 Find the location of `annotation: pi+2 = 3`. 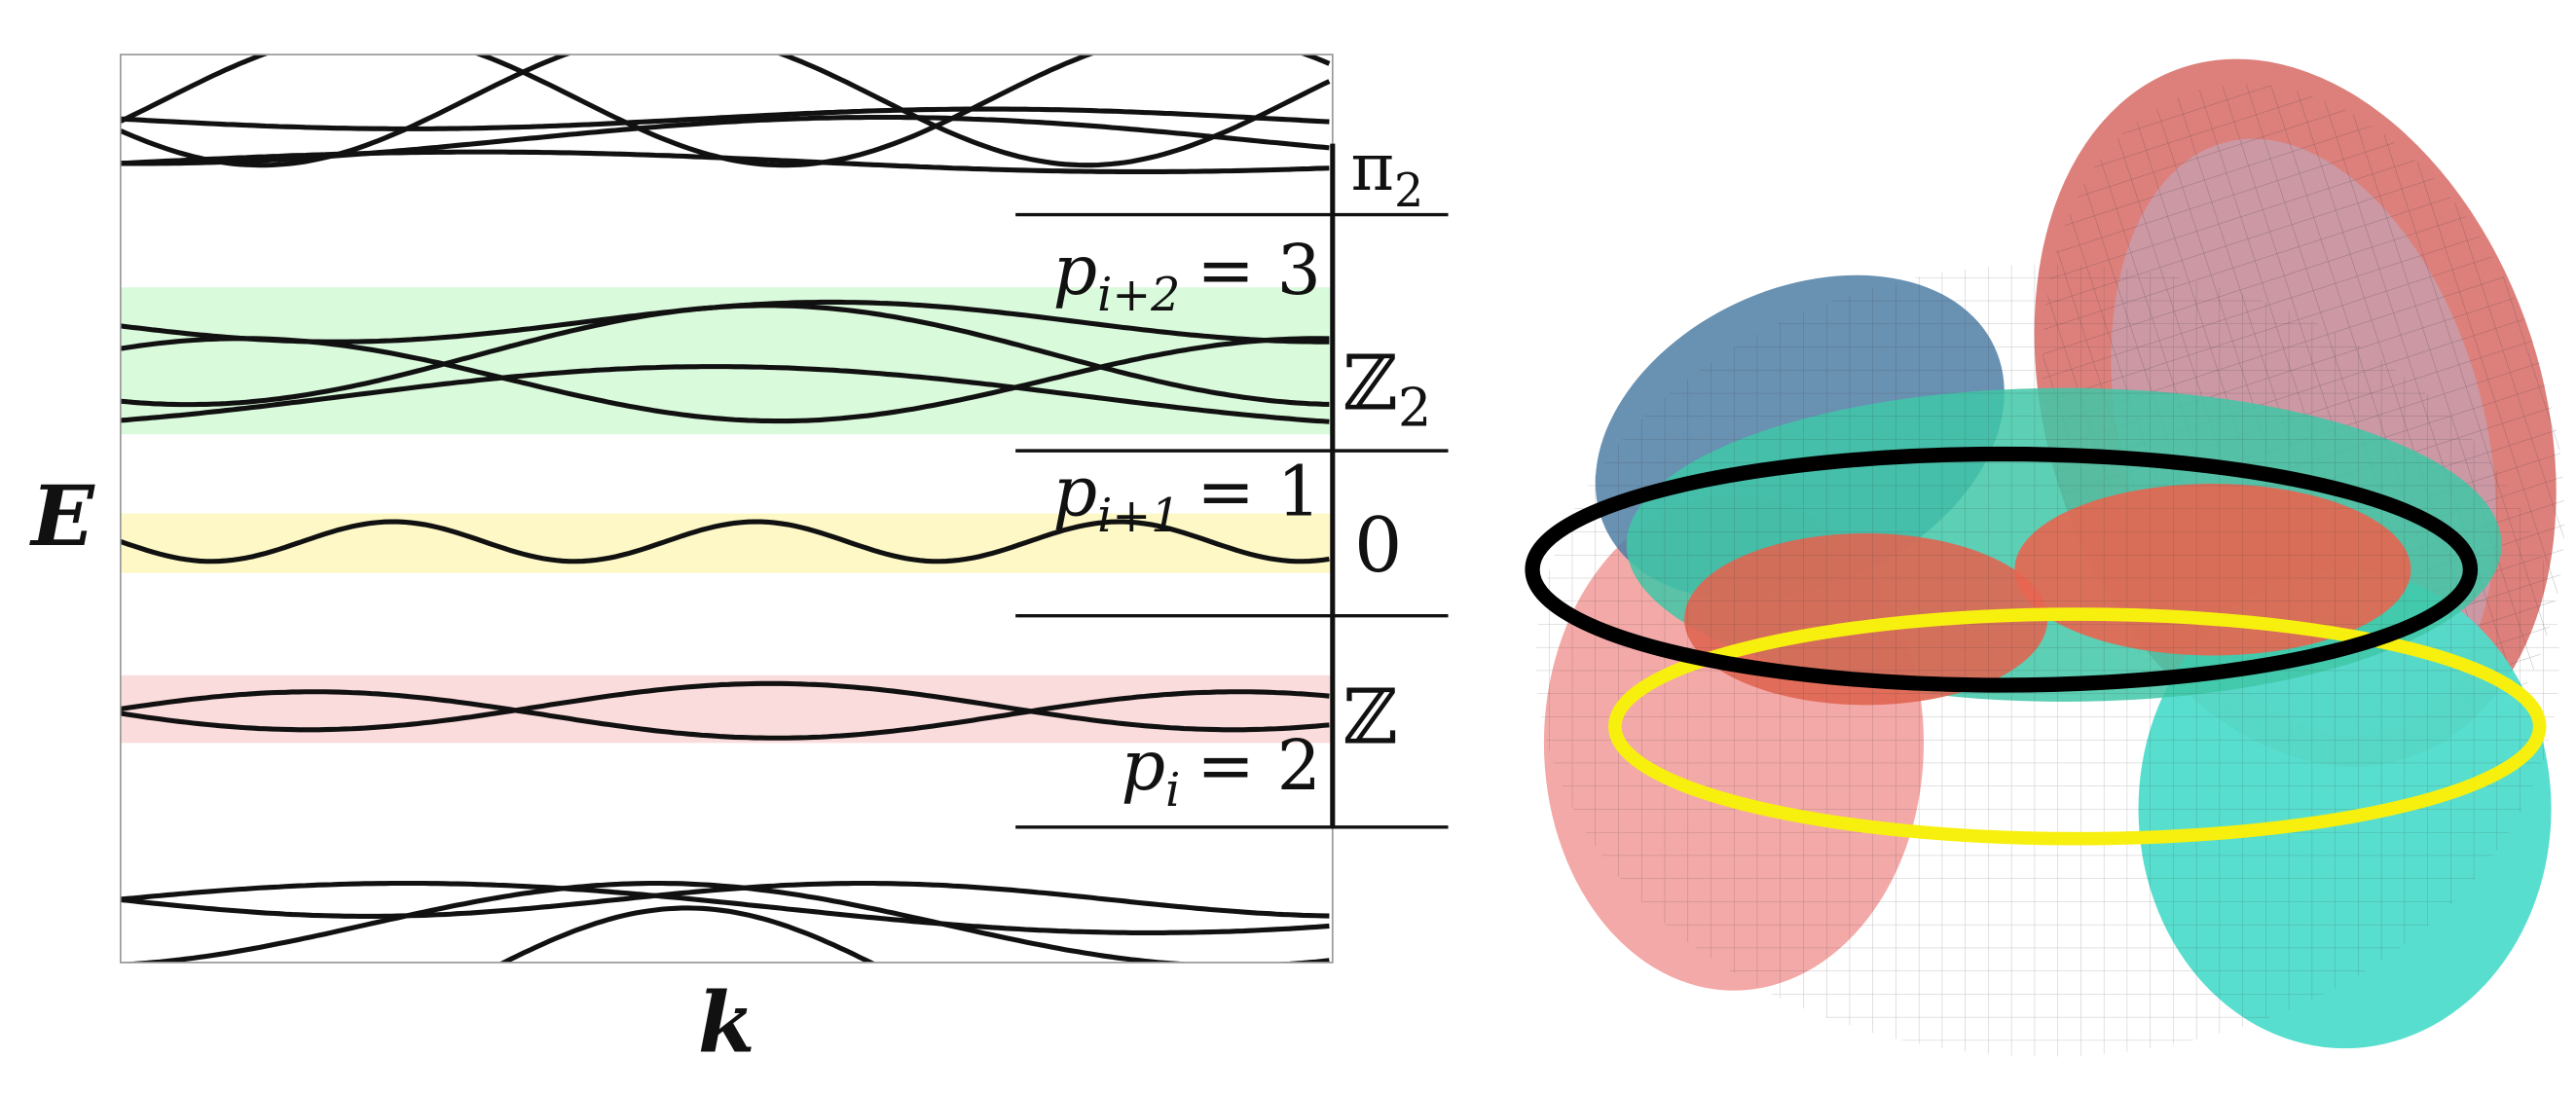

annotation: pi+2 = 3 is located at coordinates (1187, 276).